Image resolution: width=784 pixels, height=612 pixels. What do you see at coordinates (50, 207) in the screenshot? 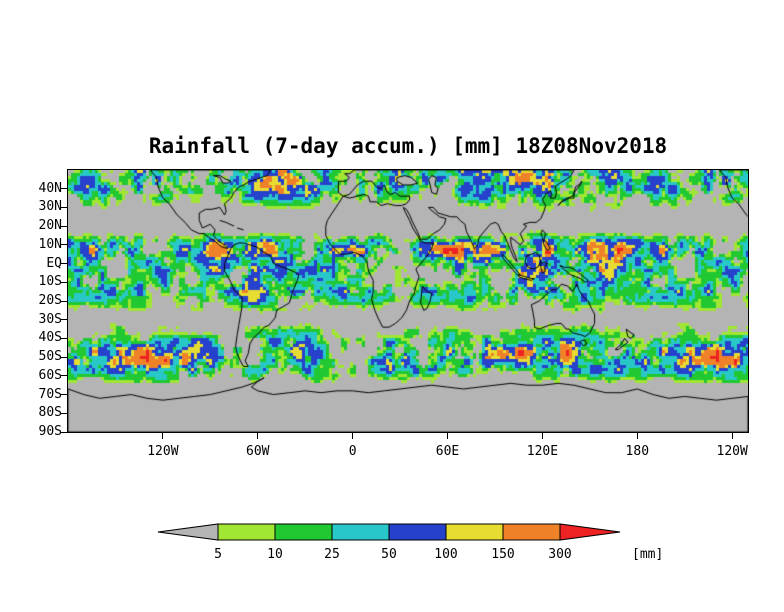
I see `lat-axis-label: 30N` at bounding box center [50, 207].